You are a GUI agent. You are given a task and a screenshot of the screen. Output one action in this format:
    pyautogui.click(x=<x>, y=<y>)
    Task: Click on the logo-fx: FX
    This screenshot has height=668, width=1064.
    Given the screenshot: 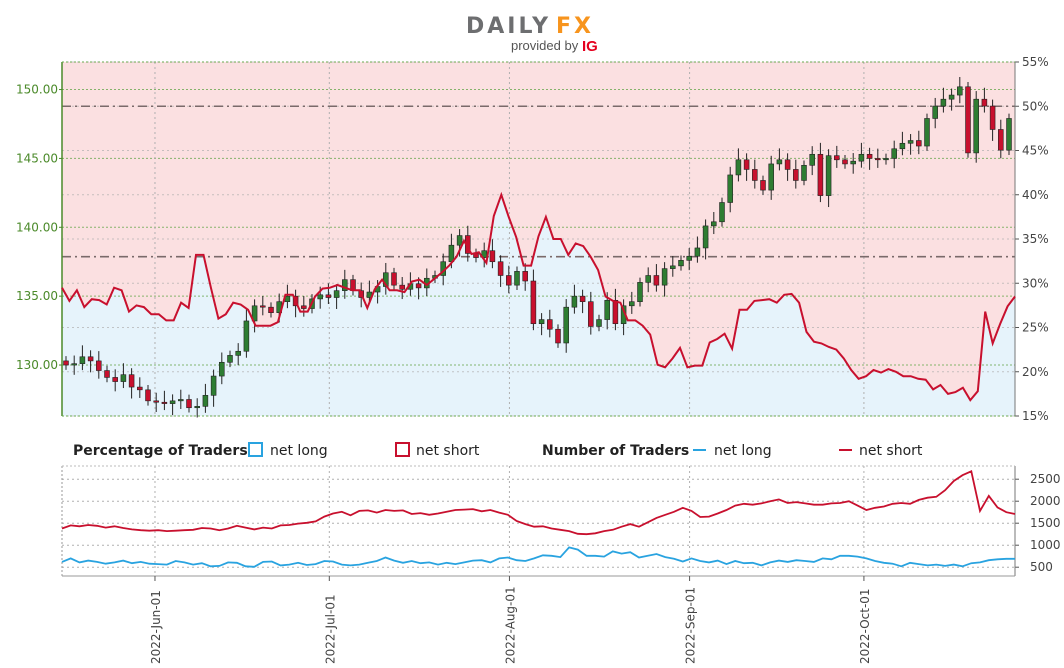 What is the action you would take?
    pyautogui.click(x=575, y=26)
    